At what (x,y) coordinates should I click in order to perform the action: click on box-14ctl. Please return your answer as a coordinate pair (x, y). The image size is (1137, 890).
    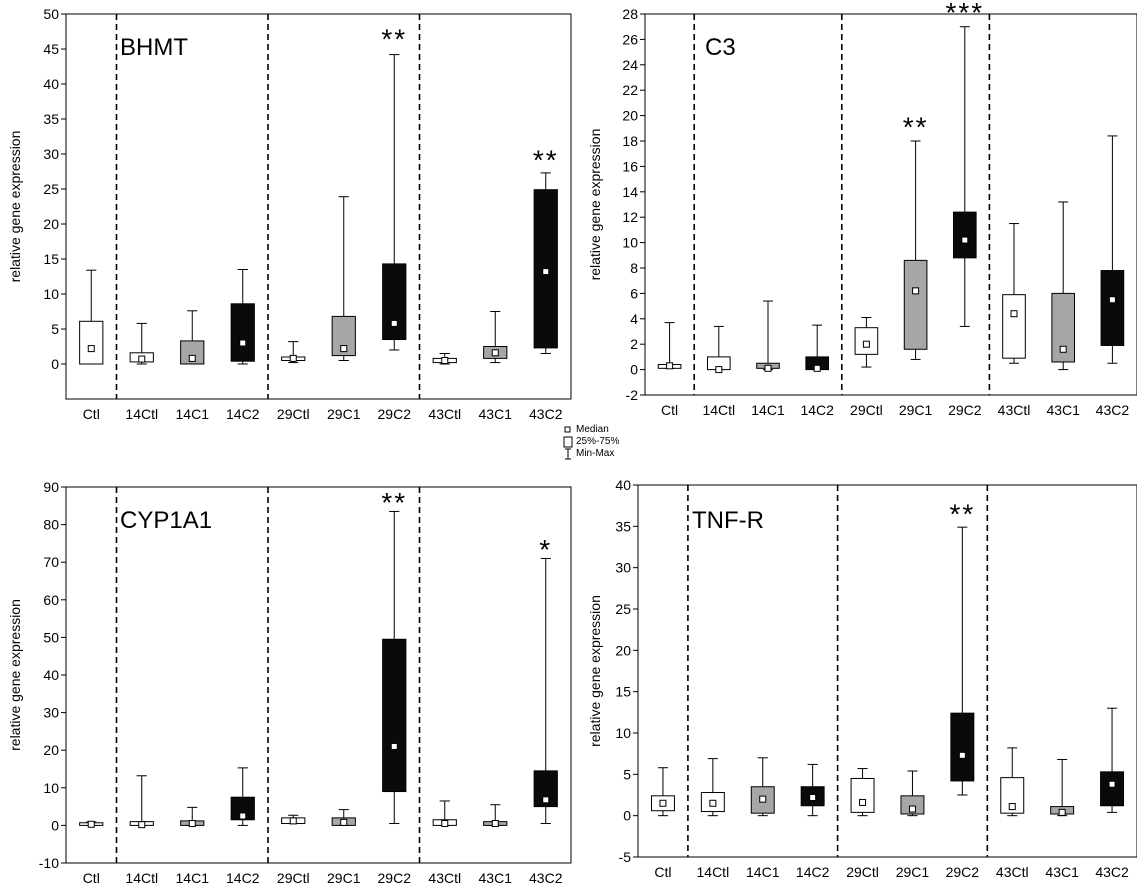
    Looking at the image, I should click on (141, 802).